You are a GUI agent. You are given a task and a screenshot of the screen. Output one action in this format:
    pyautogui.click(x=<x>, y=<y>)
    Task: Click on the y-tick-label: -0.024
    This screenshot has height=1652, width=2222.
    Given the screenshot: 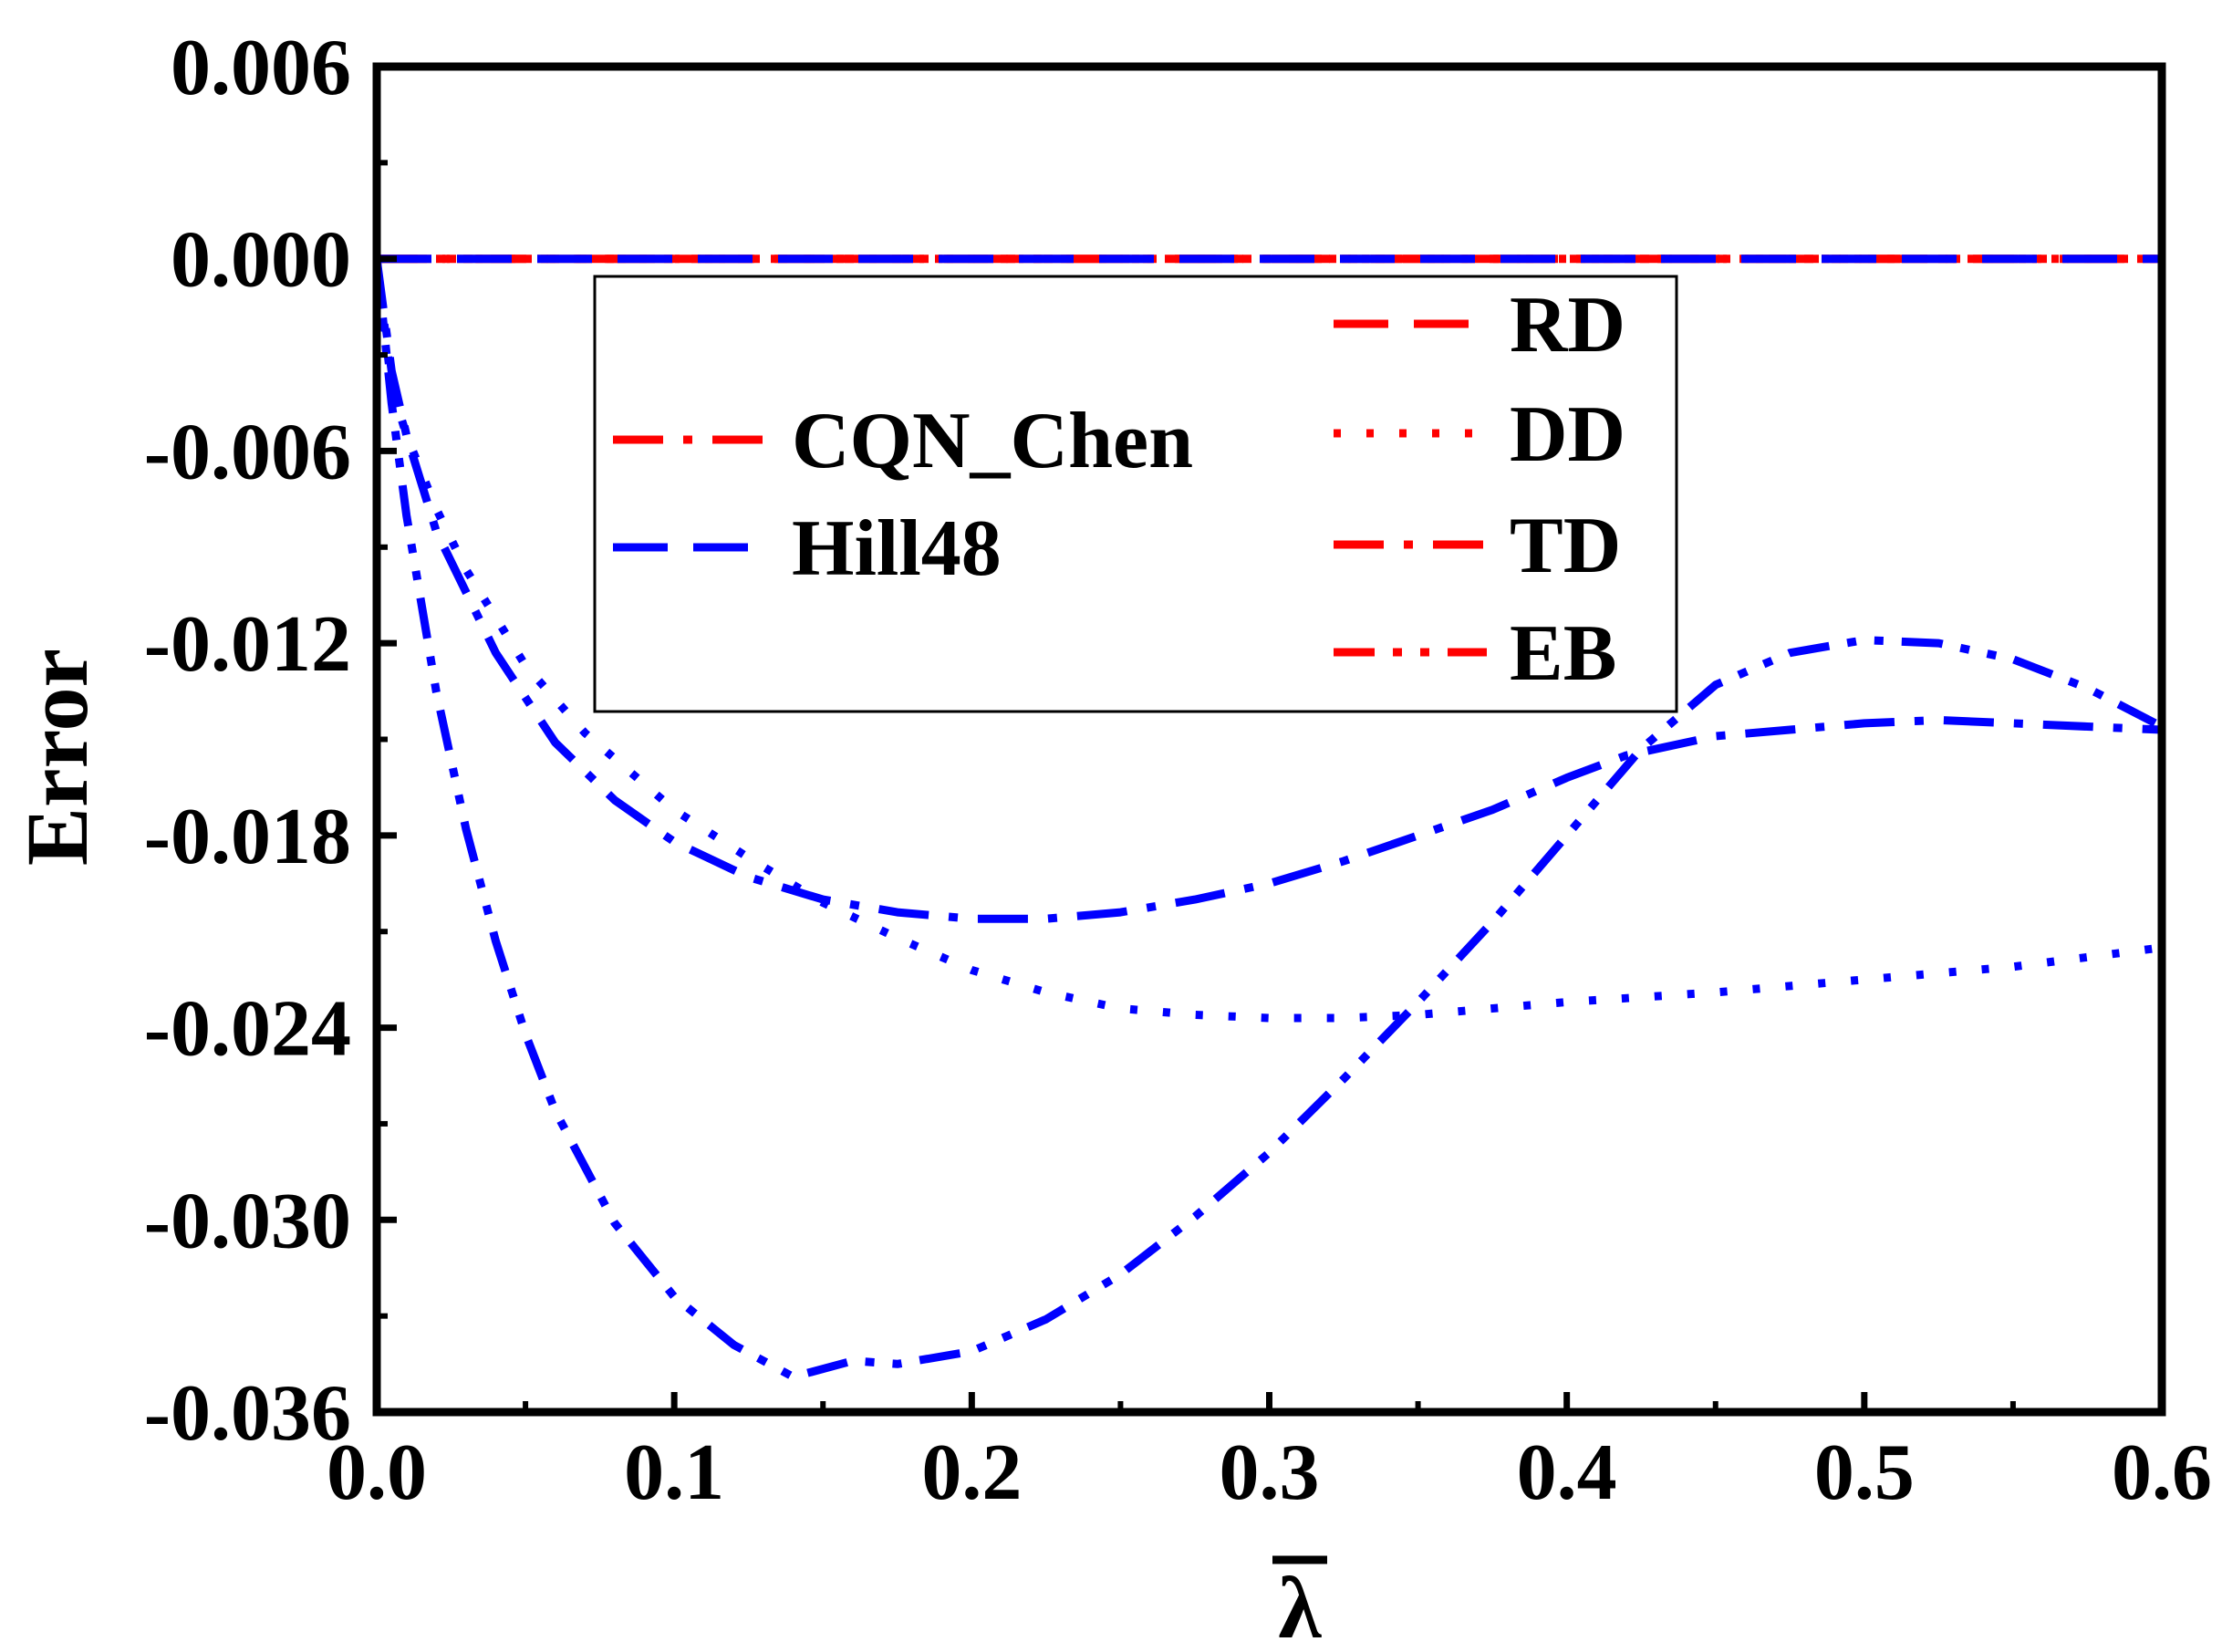 What is the action you would take?
    pyautogui.click(x=248, y=1029)
    